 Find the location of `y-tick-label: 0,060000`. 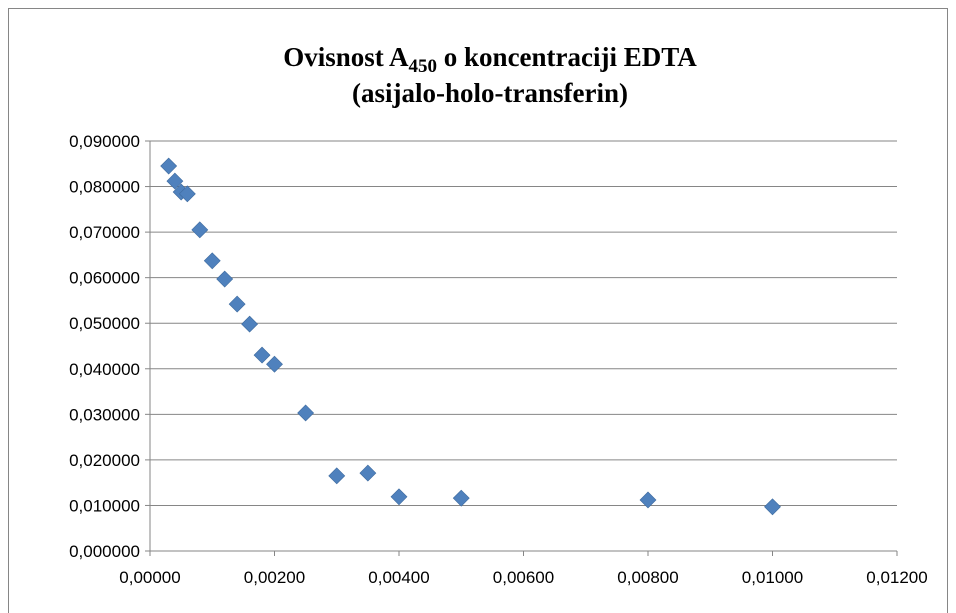

y-tick-label: 0,060000 is located at coordinates (104, 278).